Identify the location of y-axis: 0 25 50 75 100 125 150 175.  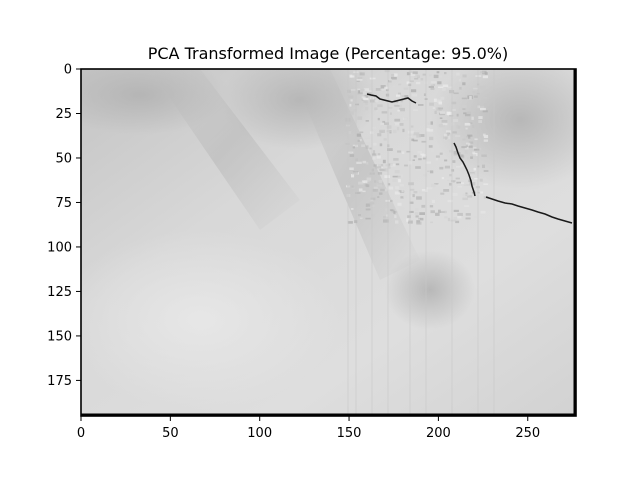
(64, 226).